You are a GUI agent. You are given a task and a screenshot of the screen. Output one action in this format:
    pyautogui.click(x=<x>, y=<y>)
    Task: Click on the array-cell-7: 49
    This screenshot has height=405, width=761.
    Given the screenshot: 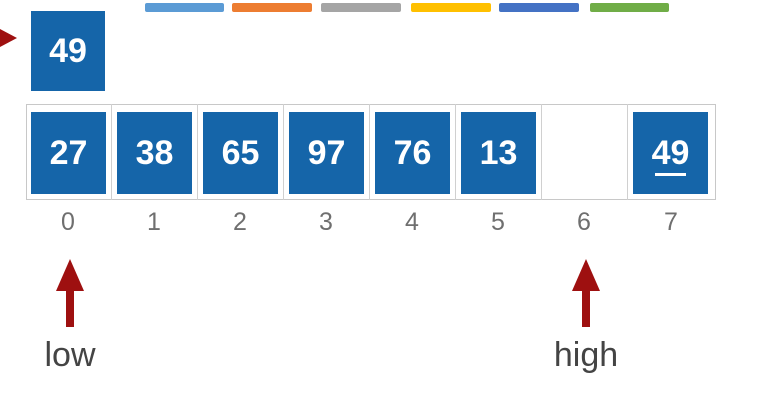 What is the action you would take?
    pyautogui.click(x=670, y=153)
    